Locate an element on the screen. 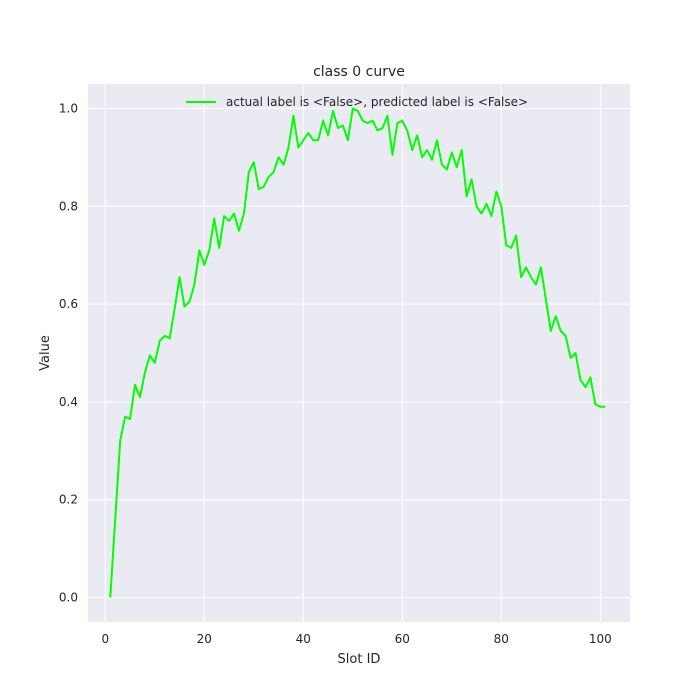  y-tick-label: 1.0 is located at coordinates (68, 108).